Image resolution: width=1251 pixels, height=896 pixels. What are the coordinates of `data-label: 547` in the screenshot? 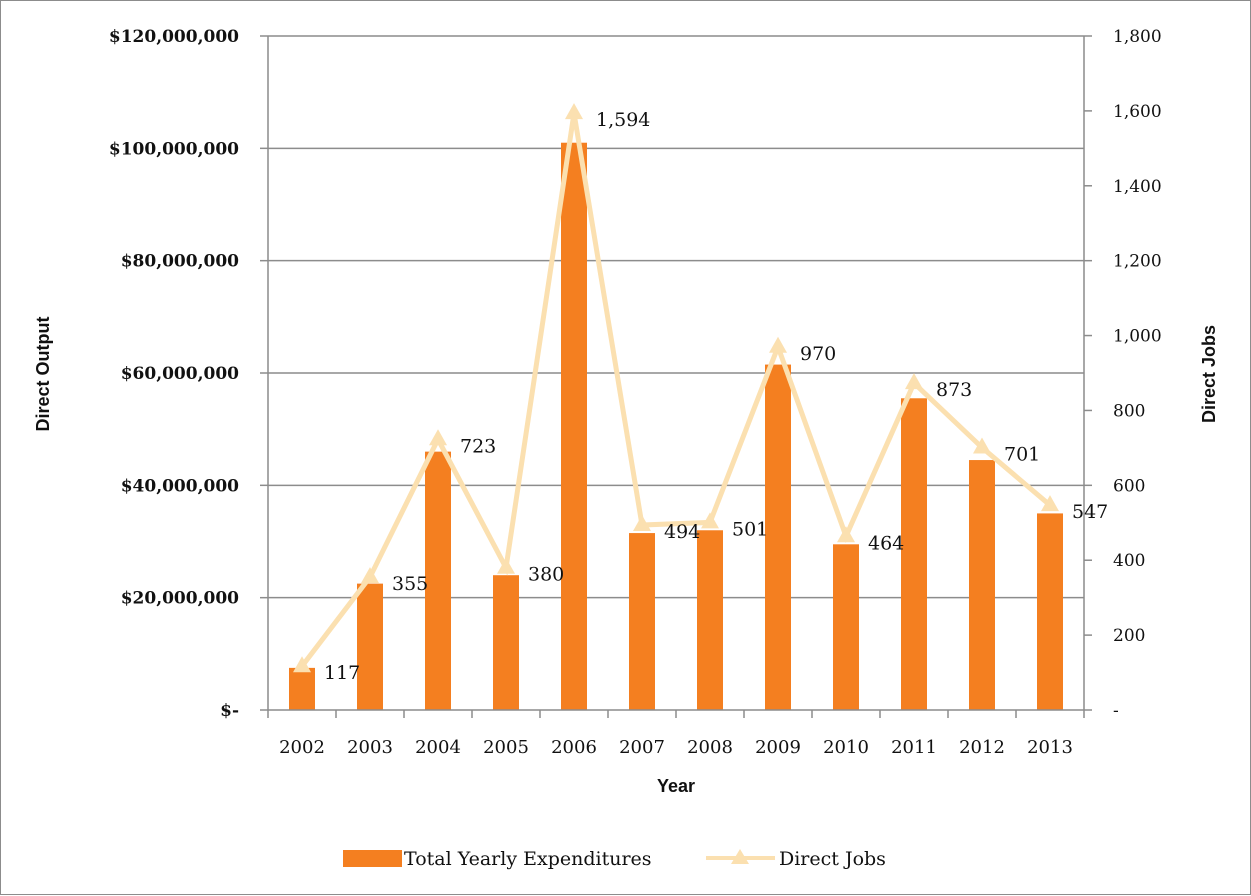 It's located at (1090, 512).